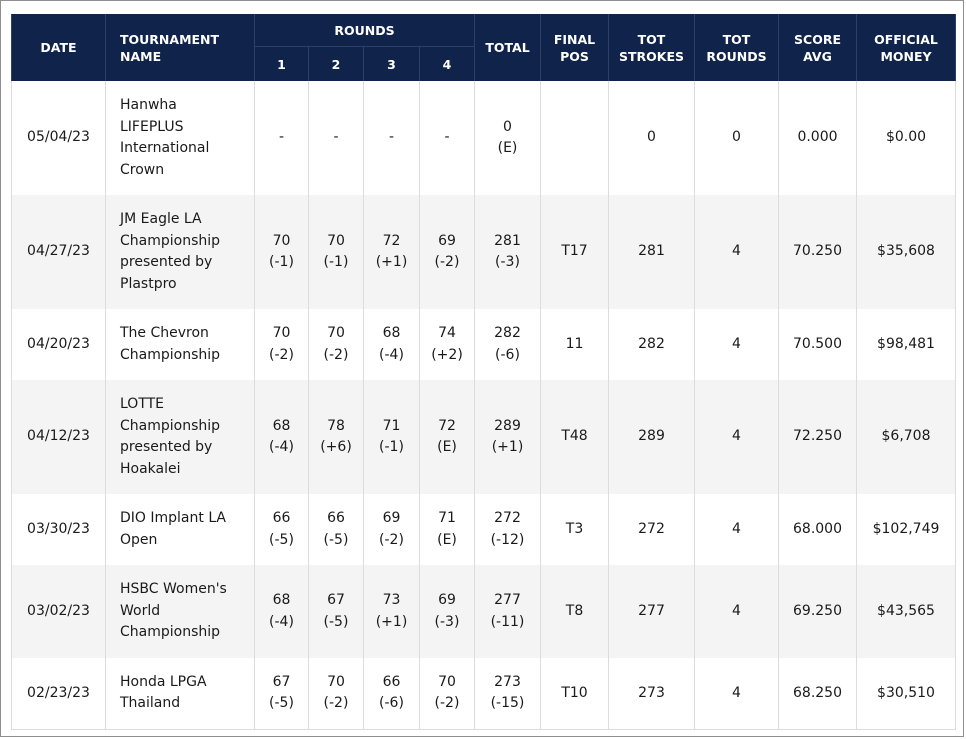 This screenshot has width=966, height=739. What do you see at coordinates (336, 425) in the screenshot?
I see `round-score: 78` at bounding box center [336, 425].